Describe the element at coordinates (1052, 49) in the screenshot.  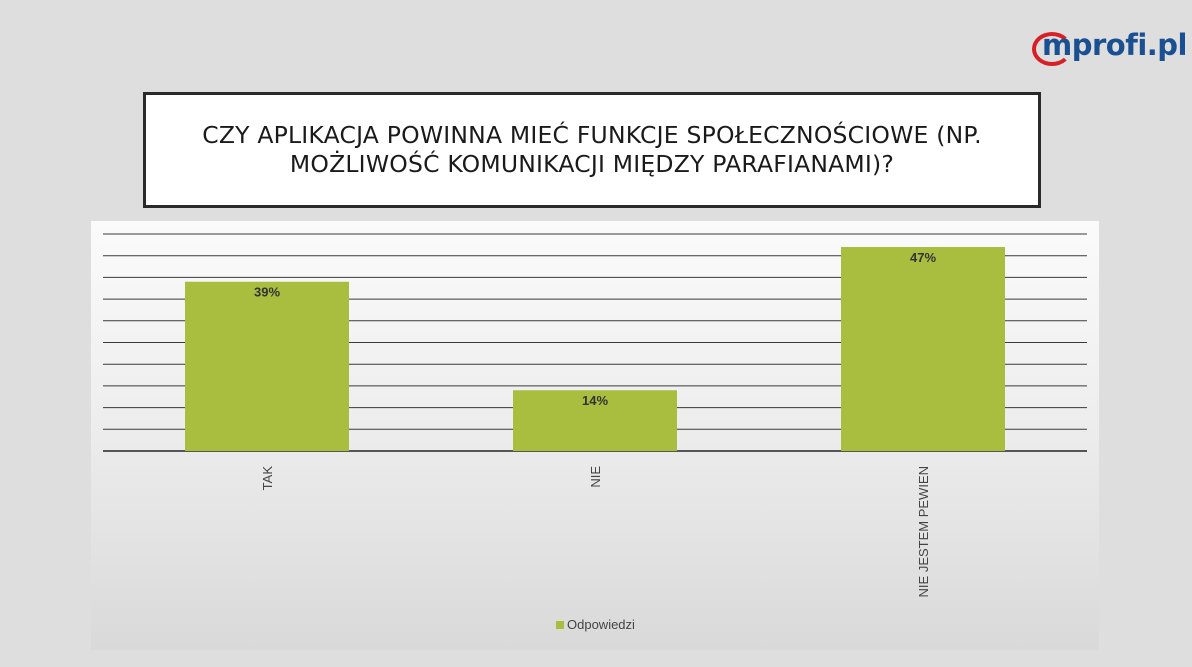
I see `logo-ring-icon` at that location.